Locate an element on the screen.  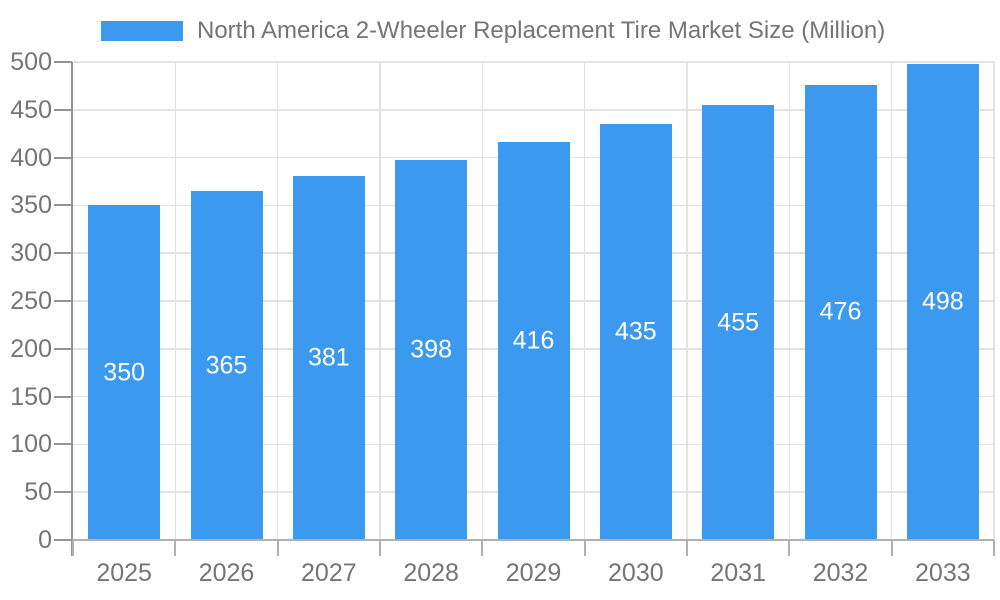
x-axis-tick-label: 2032 is located at coordinates (840, 573).